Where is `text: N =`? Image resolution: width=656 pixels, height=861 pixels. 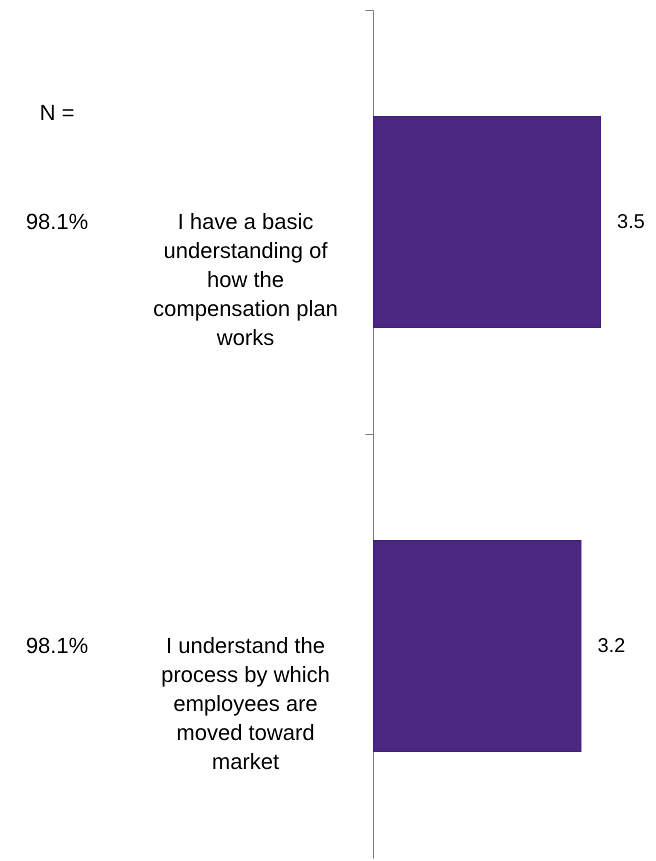 text: N = is located at coordinates (57, 112).